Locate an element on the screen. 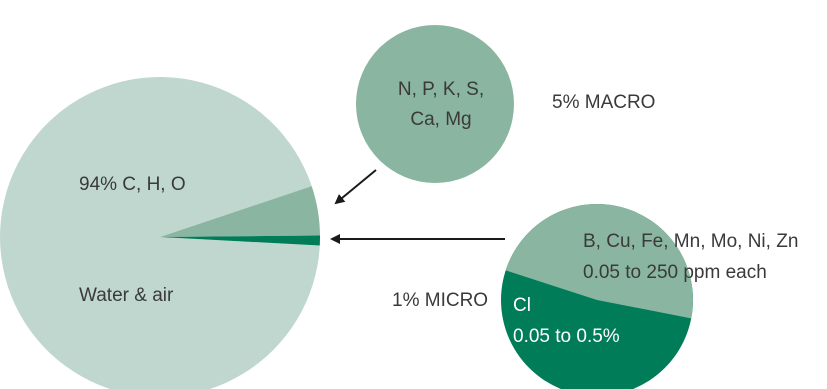 This screenshot has width=827, height=389. trace-elements-label: B, Cu, Fe, Mn, Mo, Ni, Zn is located at coordinates (690, 241).